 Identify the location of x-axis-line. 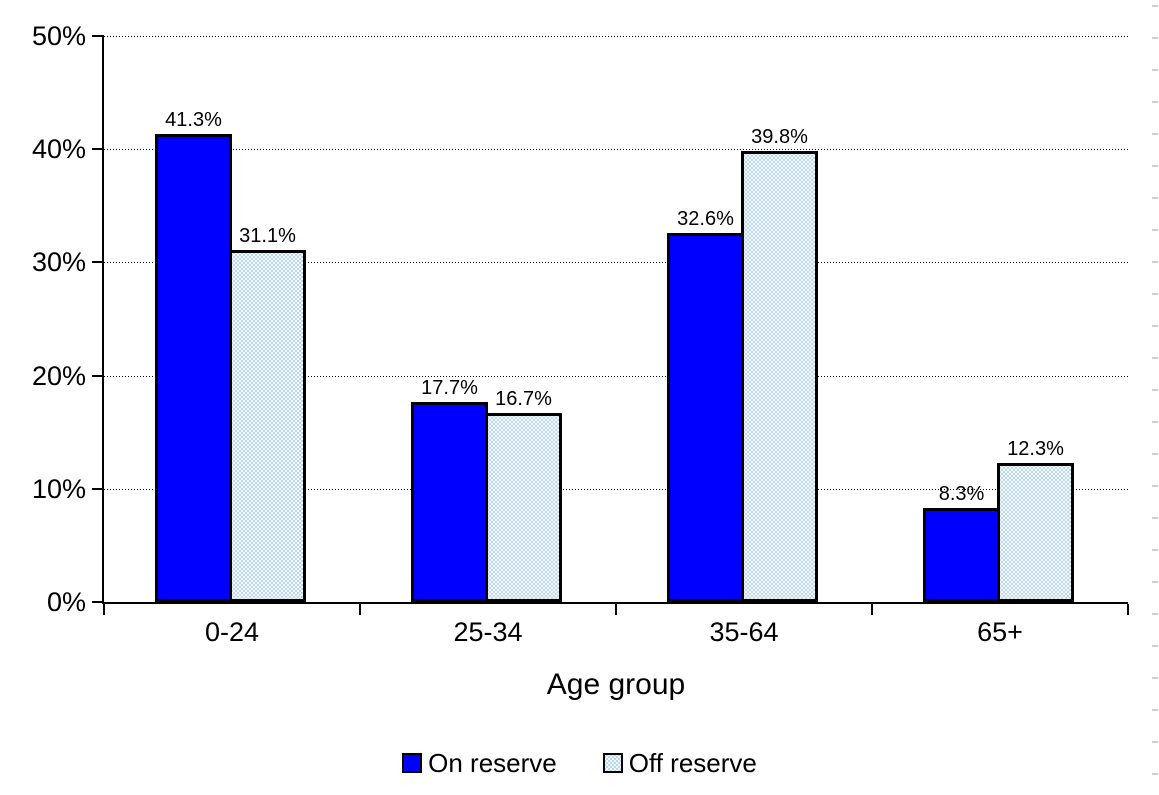
(615, 603).